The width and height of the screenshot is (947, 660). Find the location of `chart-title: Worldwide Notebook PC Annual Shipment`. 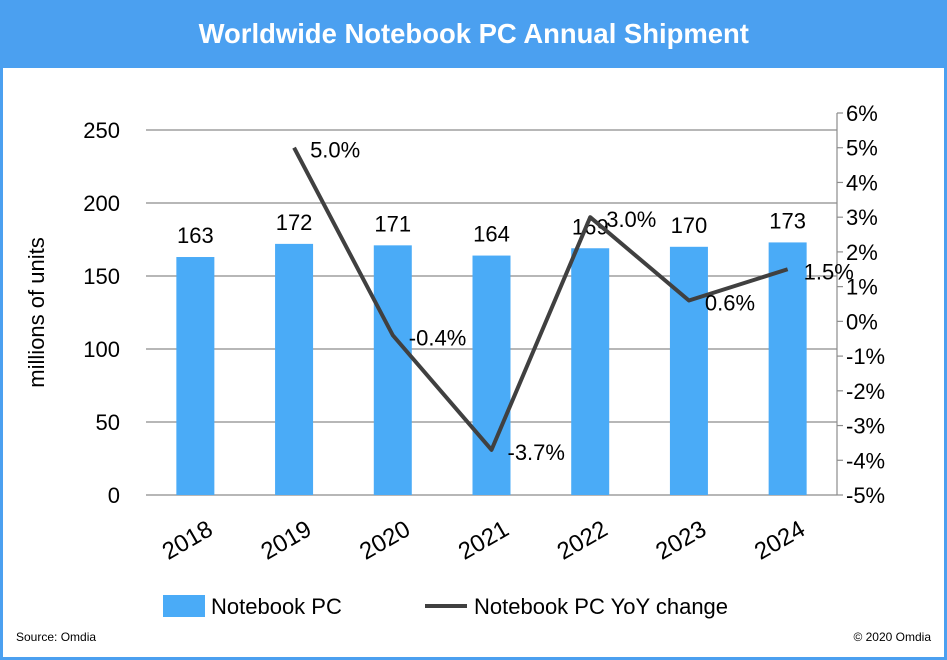

chart-title: Worldwide Notebook PC Annual Shipment is located at coordinates (473, 33).